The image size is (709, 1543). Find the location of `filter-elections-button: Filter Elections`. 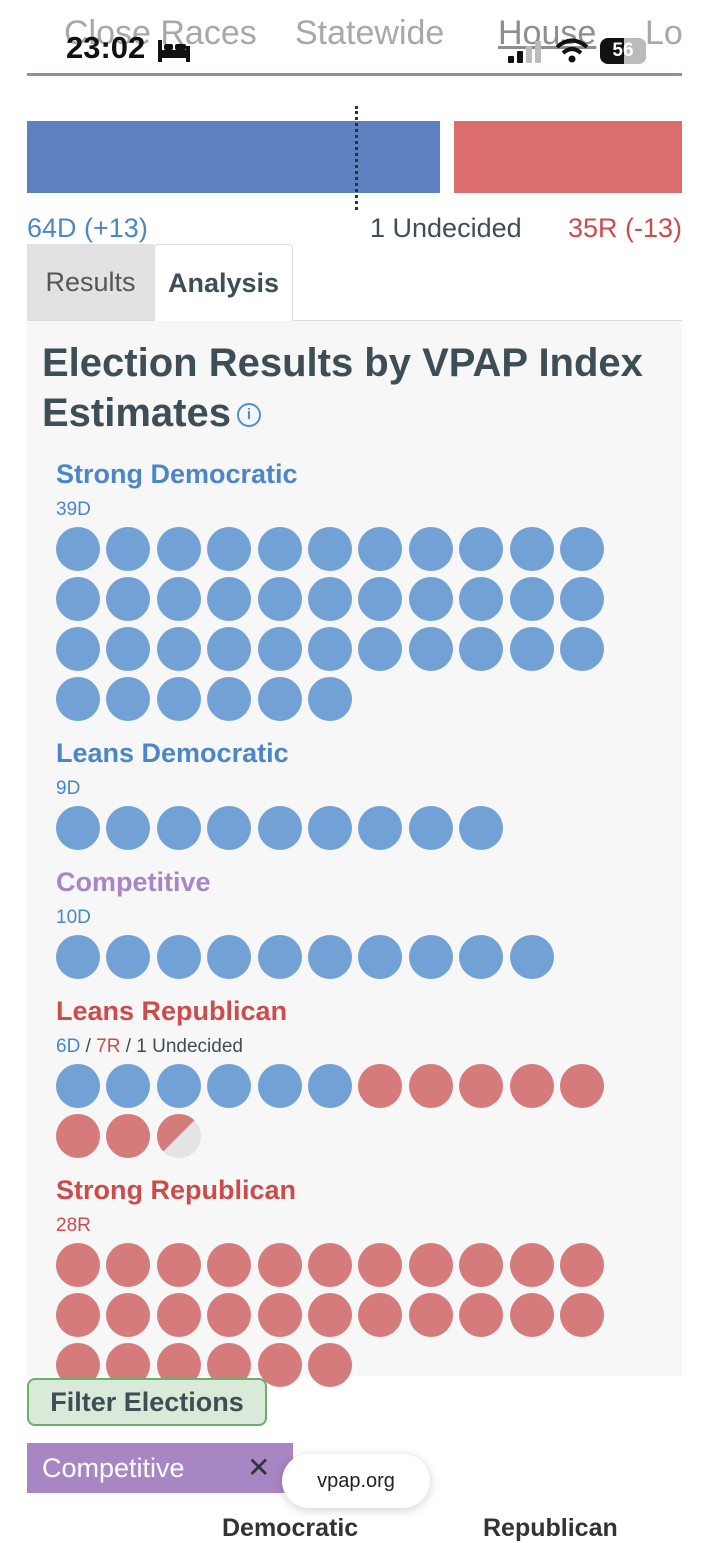

filter-elections-button: Filter Elections is located at coordinates (147, 1402).